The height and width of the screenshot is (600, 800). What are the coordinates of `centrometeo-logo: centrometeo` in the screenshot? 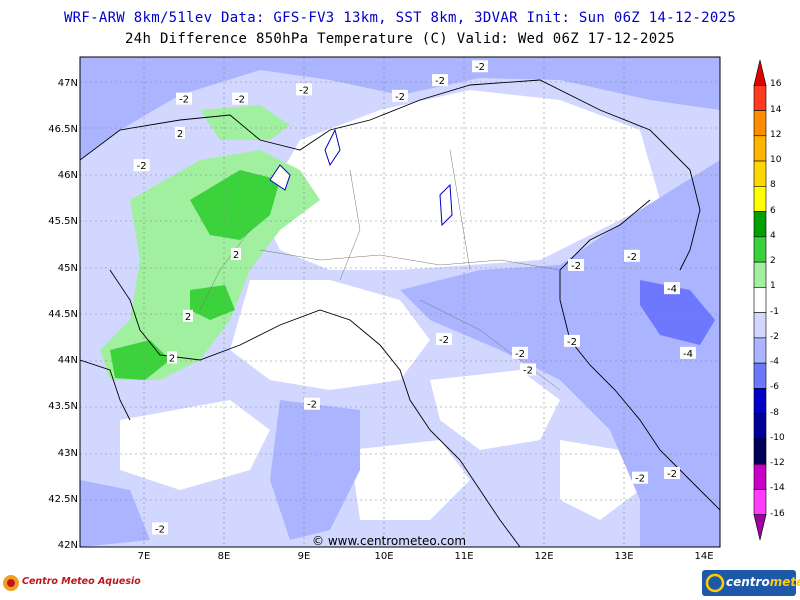 It's located at (751, 583).